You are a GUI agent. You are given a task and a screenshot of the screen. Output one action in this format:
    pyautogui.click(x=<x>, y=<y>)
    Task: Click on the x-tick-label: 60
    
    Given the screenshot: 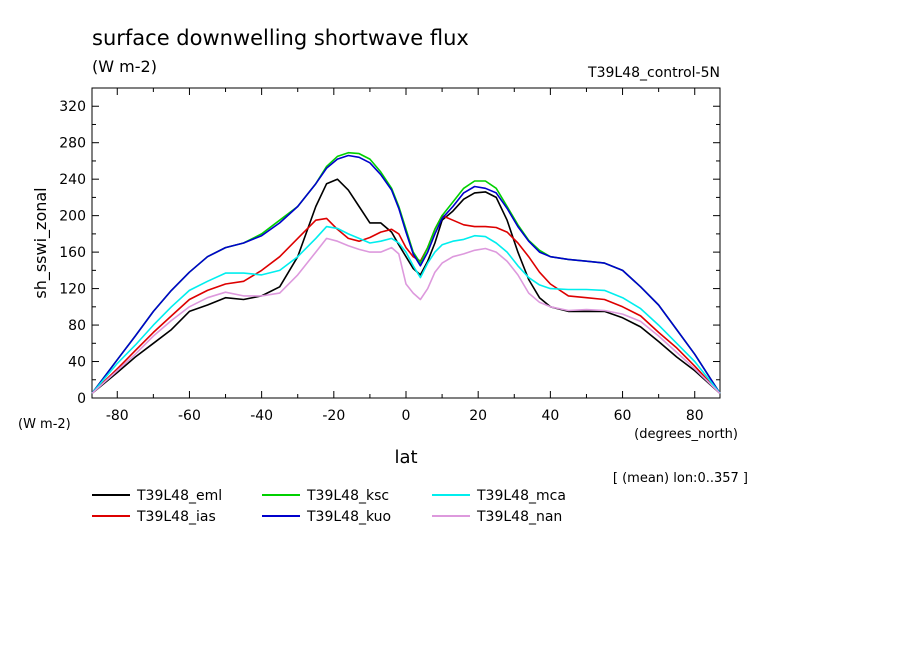 What is the action you would take?
    pyautogui.click(x=623, y=416)
    